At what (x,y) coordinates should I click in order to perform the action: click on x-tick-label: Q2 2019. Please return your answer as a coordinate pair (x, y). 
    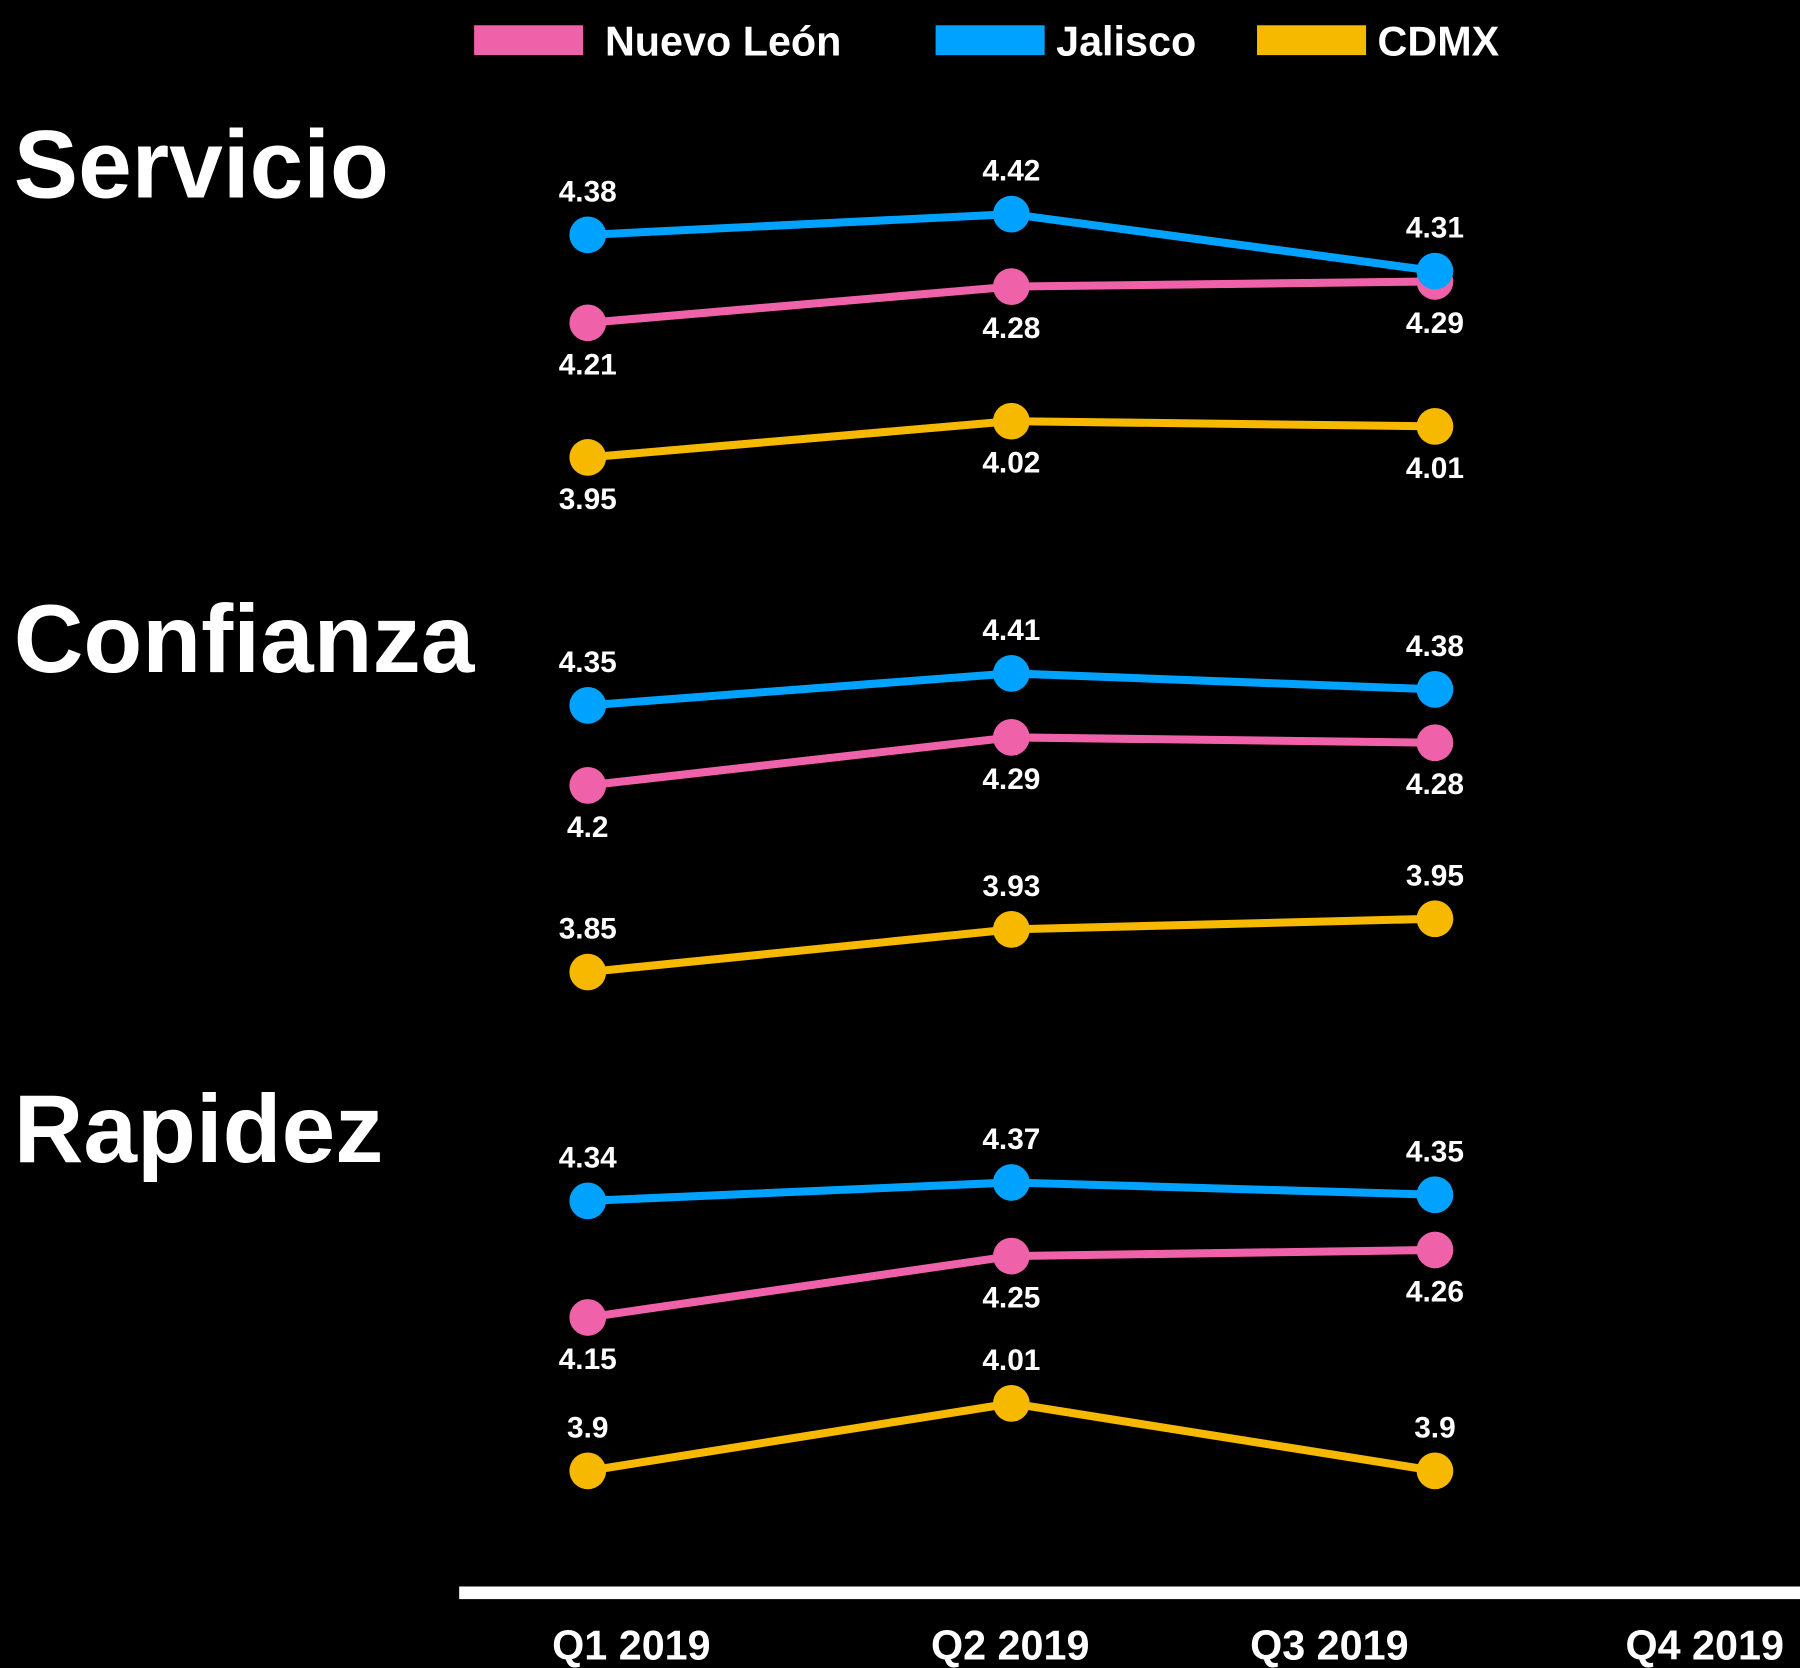
    Looking at the image, I should click on (1010, 1645).